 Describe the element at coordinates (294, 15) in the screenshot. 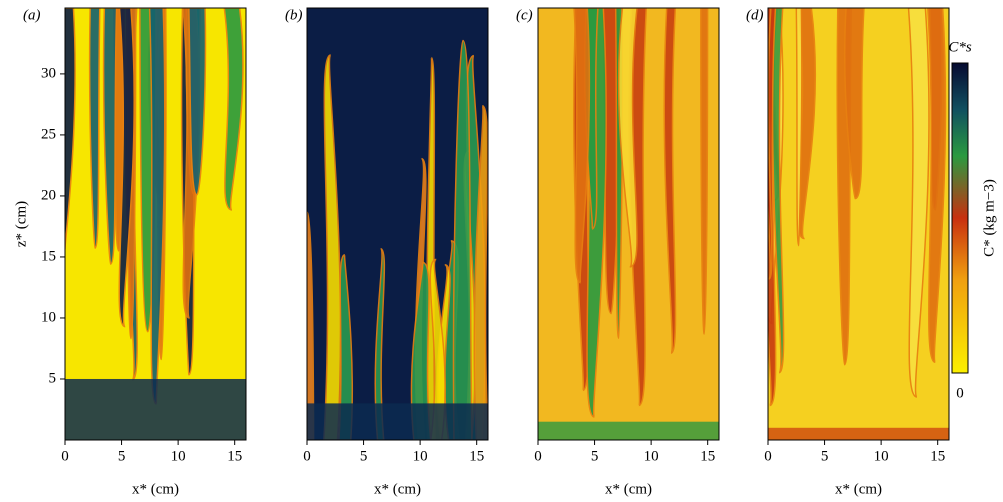

I see `panel-label: (b)` at that location.